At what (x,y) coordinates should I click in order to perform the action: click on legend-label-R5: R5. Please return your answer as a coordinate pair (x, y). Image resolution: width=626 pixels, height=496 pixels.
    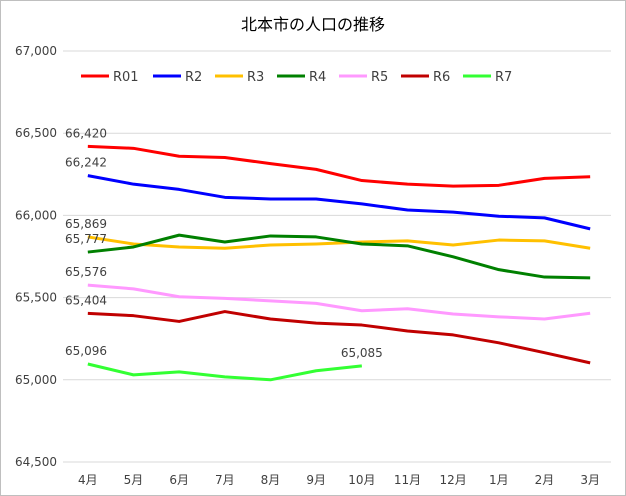
    Looking at the image, I should click on (379, 77).